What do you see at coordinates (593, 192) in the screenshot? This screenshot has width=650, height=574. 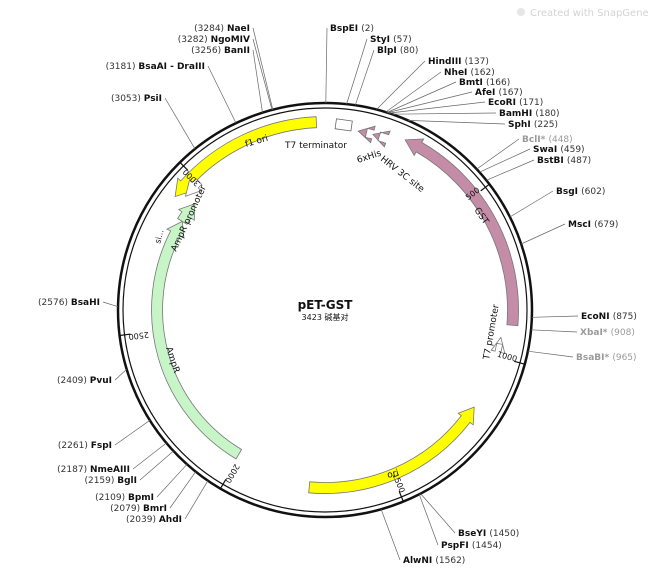 I see `site-position: (602)` at bounding box center [593, 192].